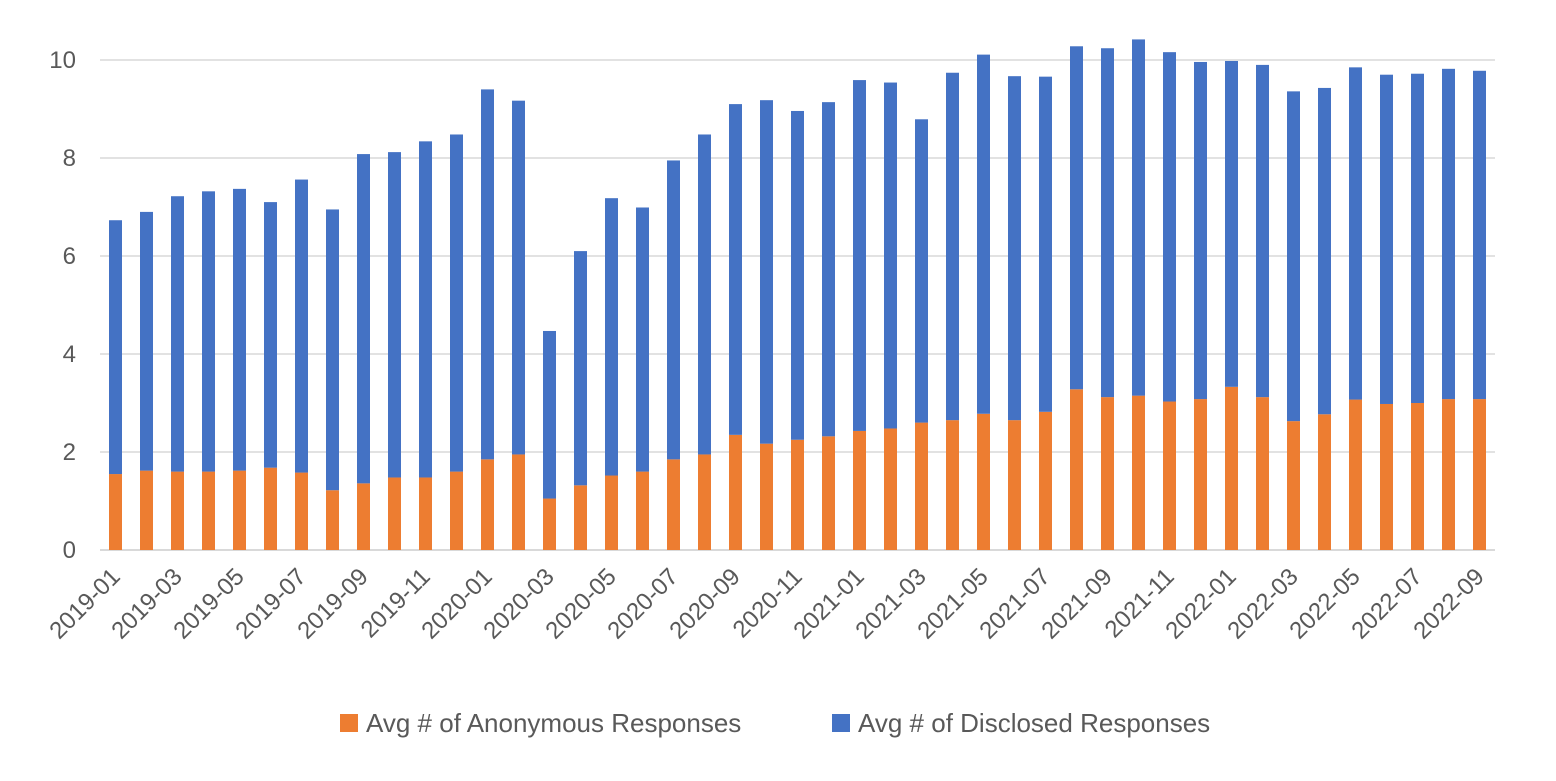  What do you see at coordinates (62, 305) in the screenshot?
I see `y-axis: 0 2 4 6 8 10` at bounding box center [62, 305].